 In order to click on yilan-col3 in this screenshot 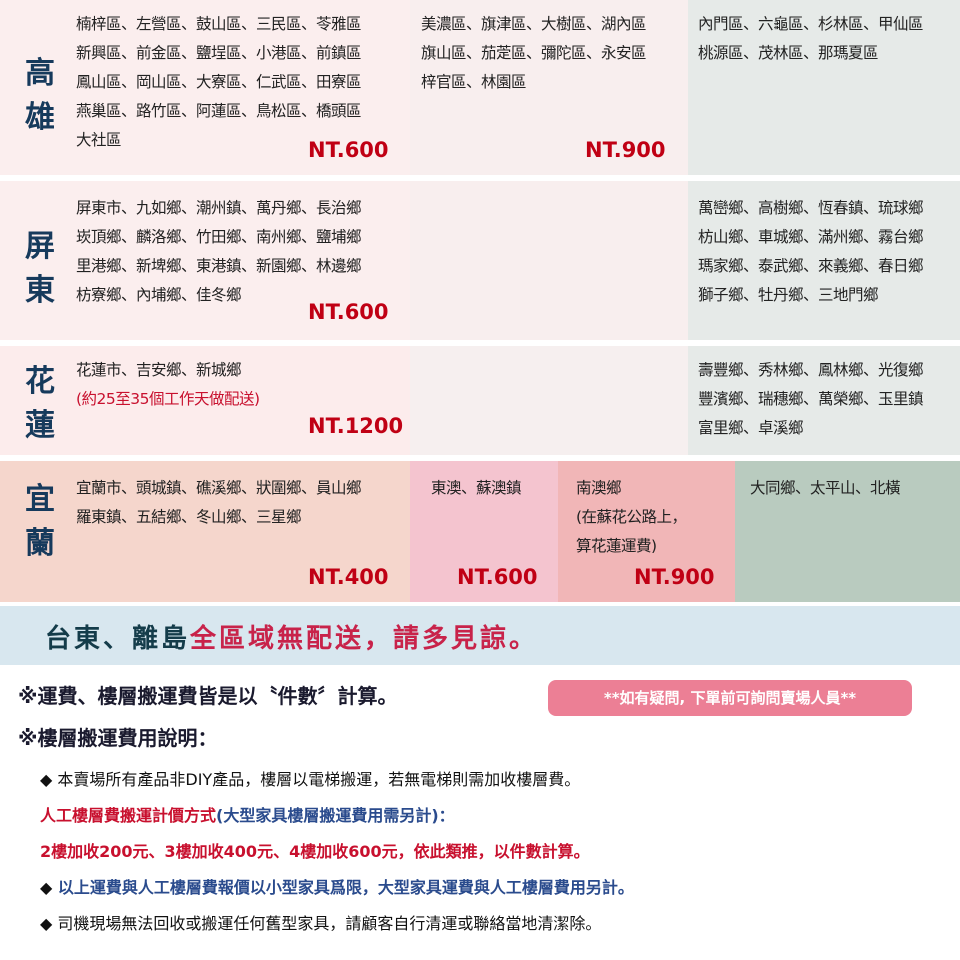, I will do `click(646, 531)`.